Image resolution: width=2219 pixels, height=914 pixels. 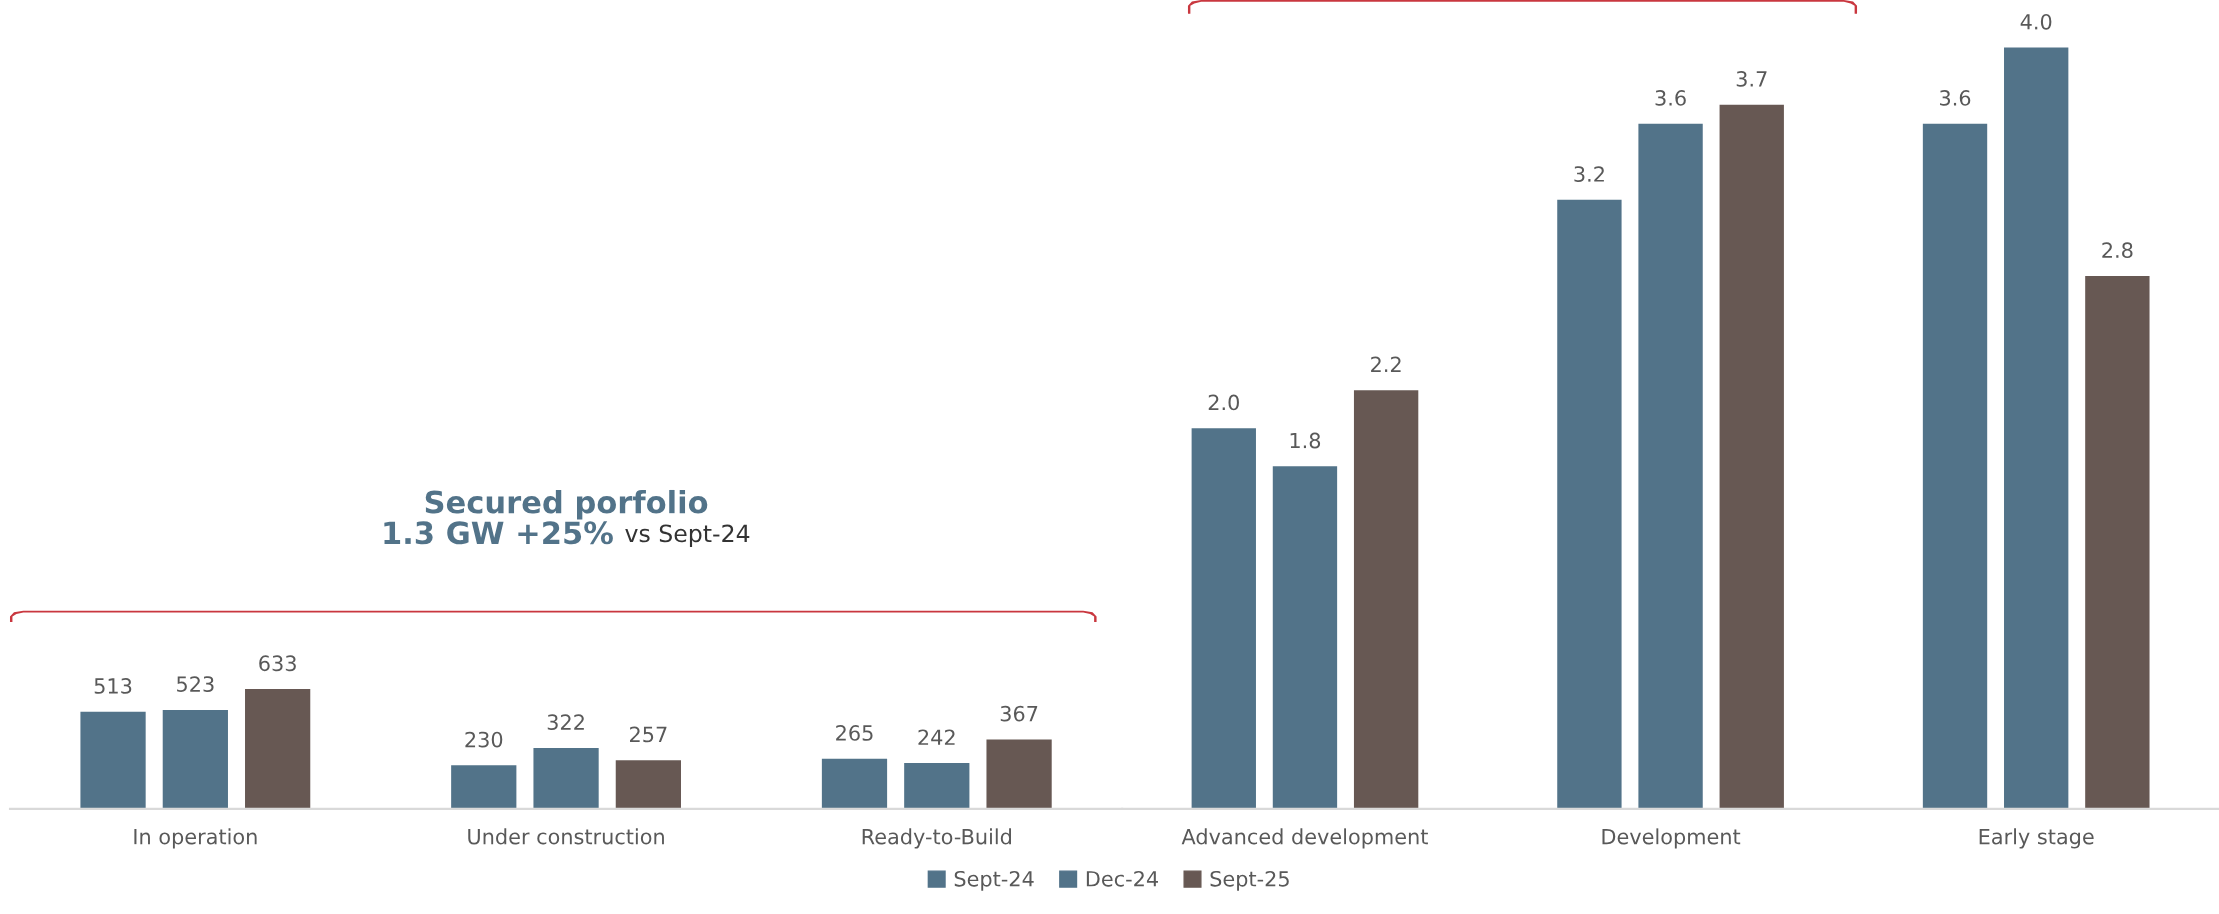 I want to click on x-tick-label: Advanced development, so click(x=1304, y=838).